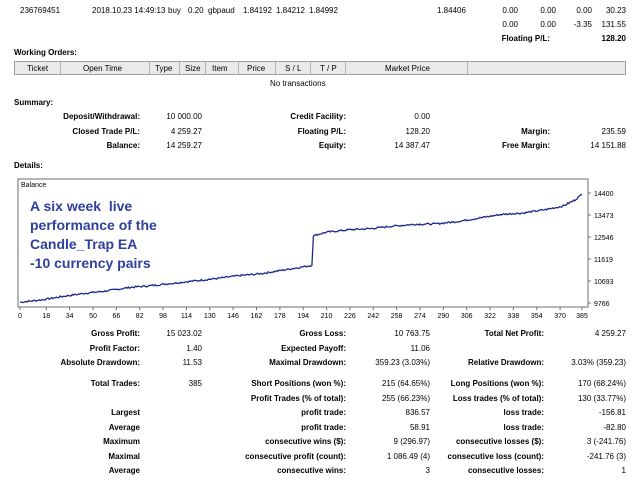  What do you see at coordinates (373, 316) in the screenshot?
I see `x-tick-label: 242` at bounding box center [373, 316].